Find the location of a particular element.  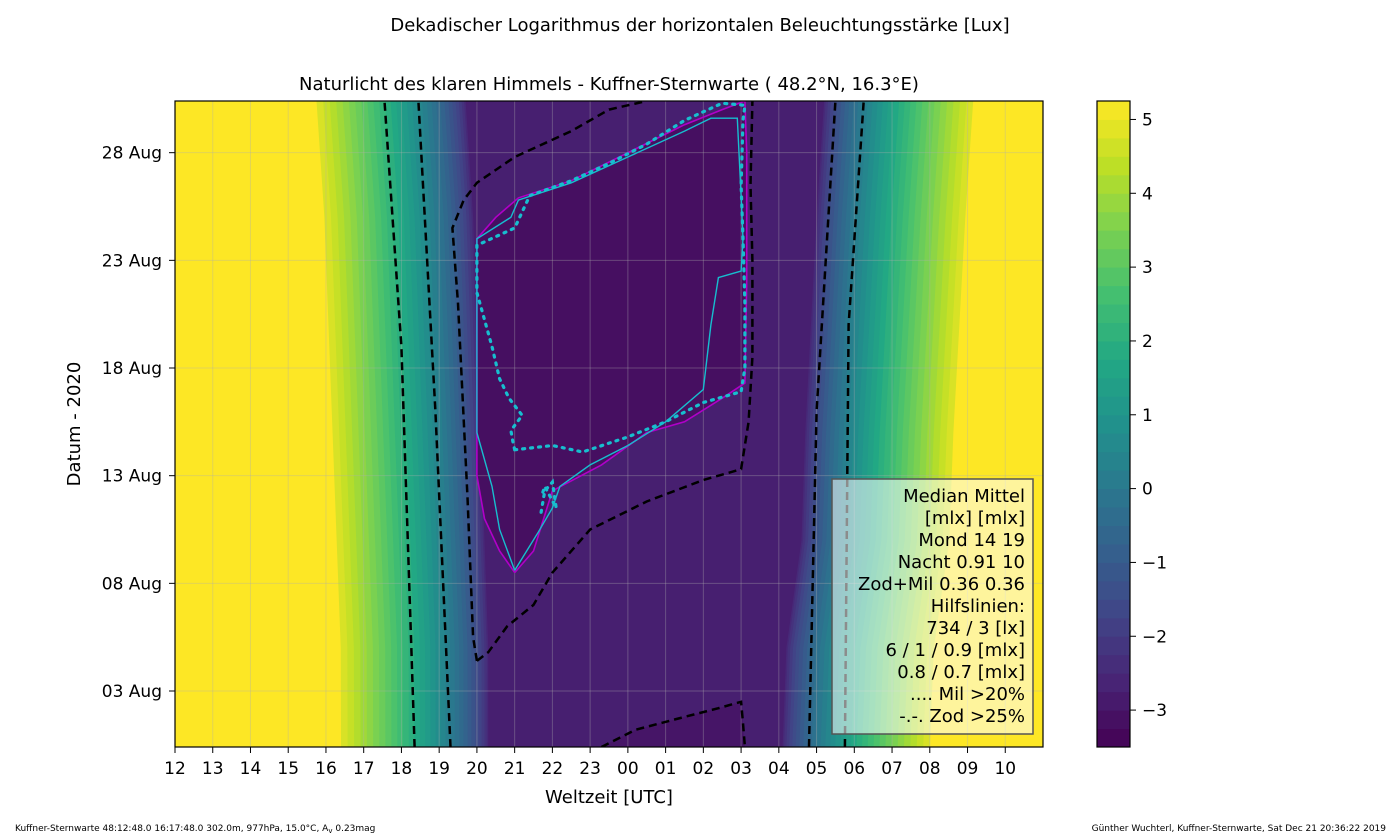

y-tick-label: 08 Aug is located at coordinates (132, 584).